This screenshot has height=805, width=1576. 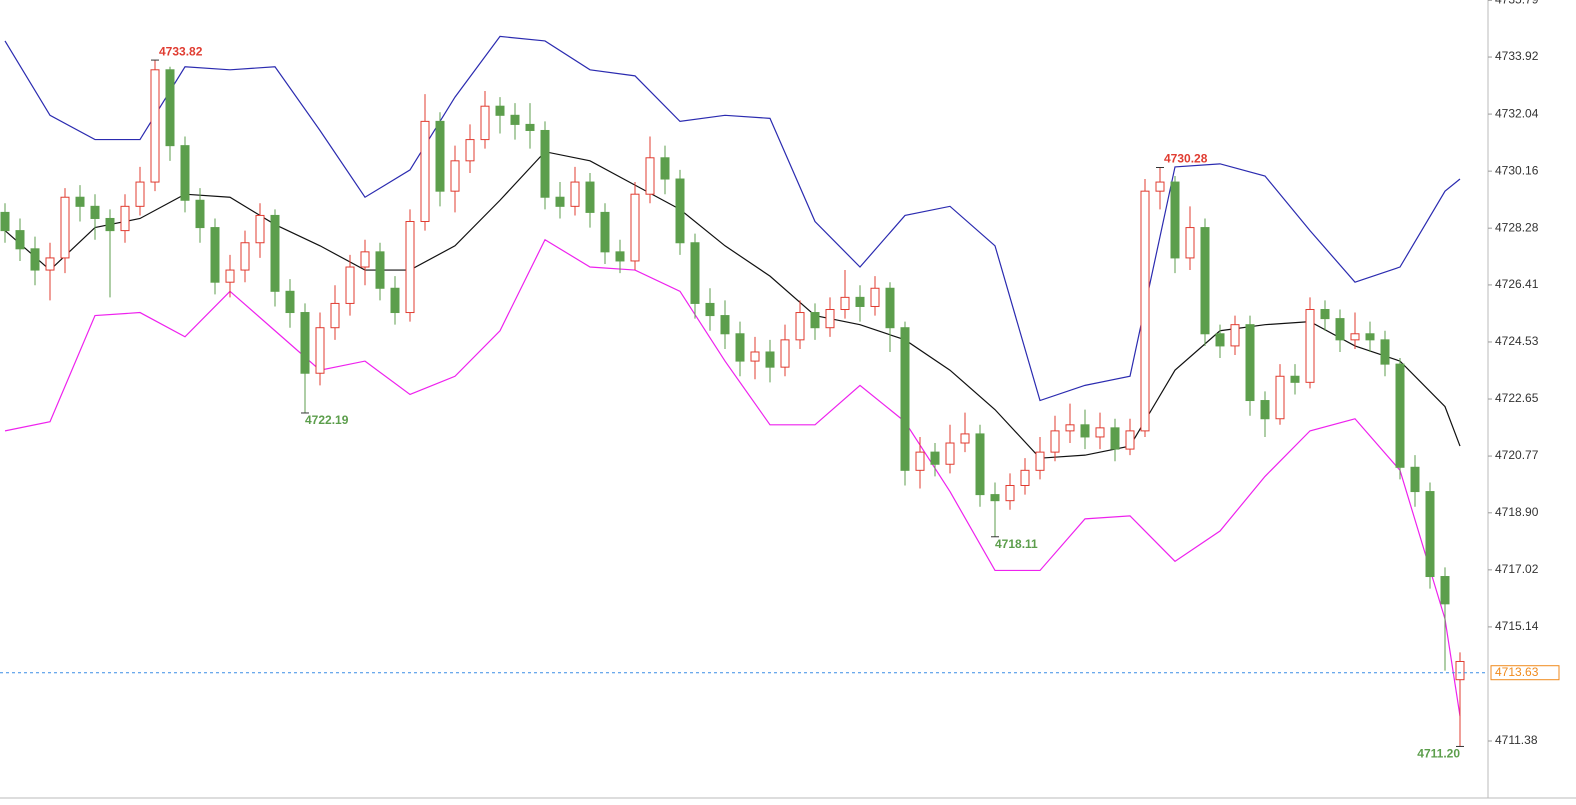 I want to click on y-tick-label: 4718.90, so click(x=1517, y=512).